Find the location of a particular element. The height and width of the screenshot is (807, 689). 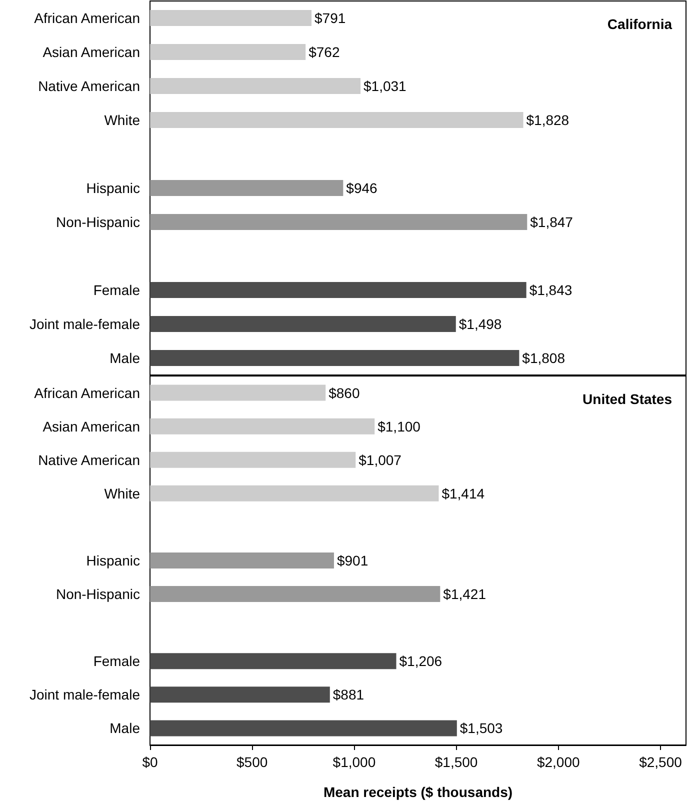

x-tick-label: $500 is located at coordinates (252, 762).